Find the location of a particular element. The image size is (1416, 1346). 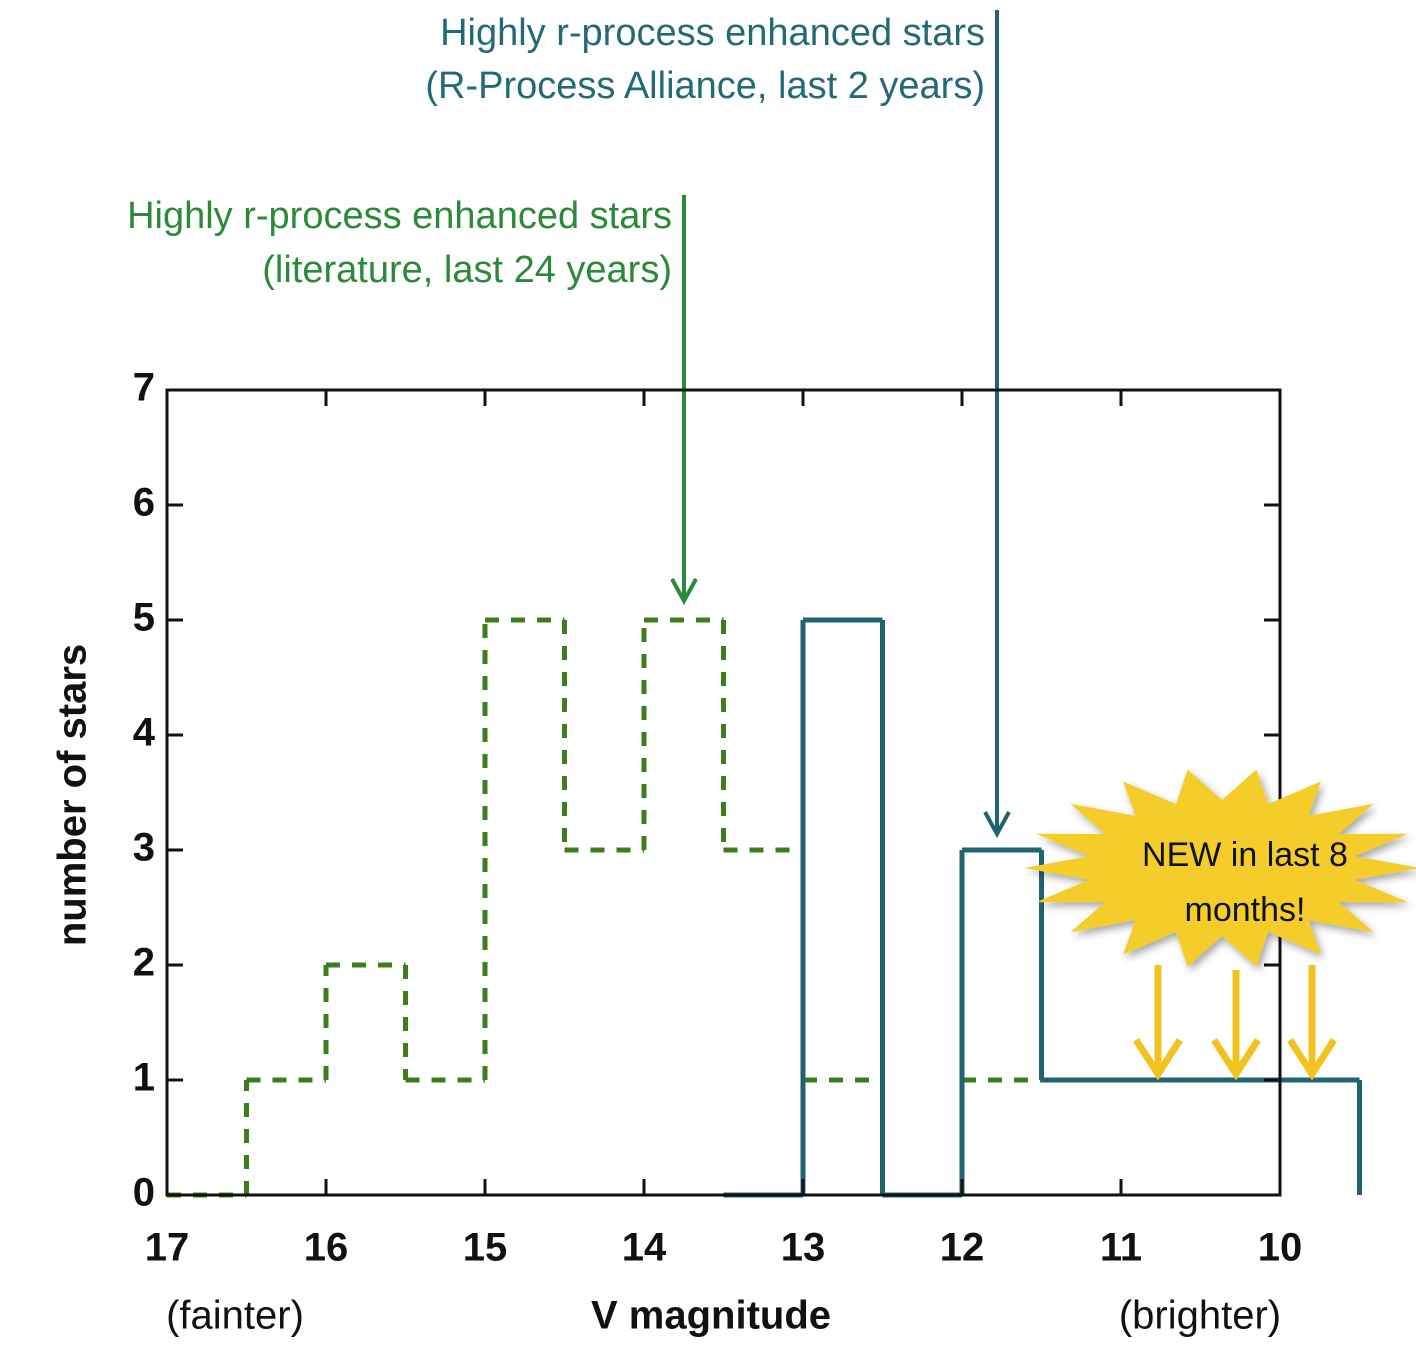

y-tick-label: 5 is located at coordinates (144, 618).